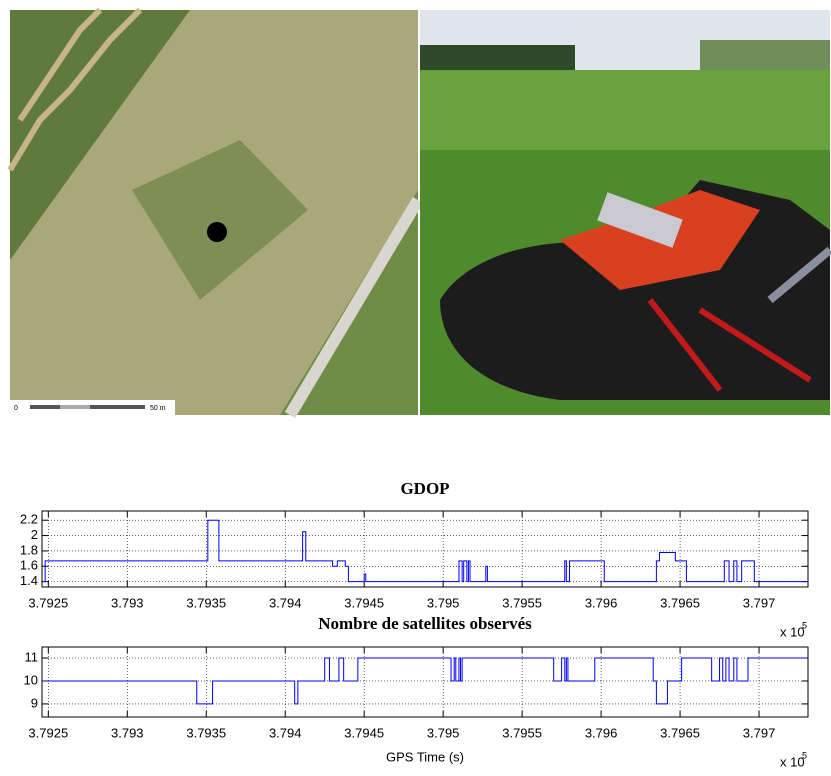  I want to click on y-tick-label: 11, so click(32, 656).